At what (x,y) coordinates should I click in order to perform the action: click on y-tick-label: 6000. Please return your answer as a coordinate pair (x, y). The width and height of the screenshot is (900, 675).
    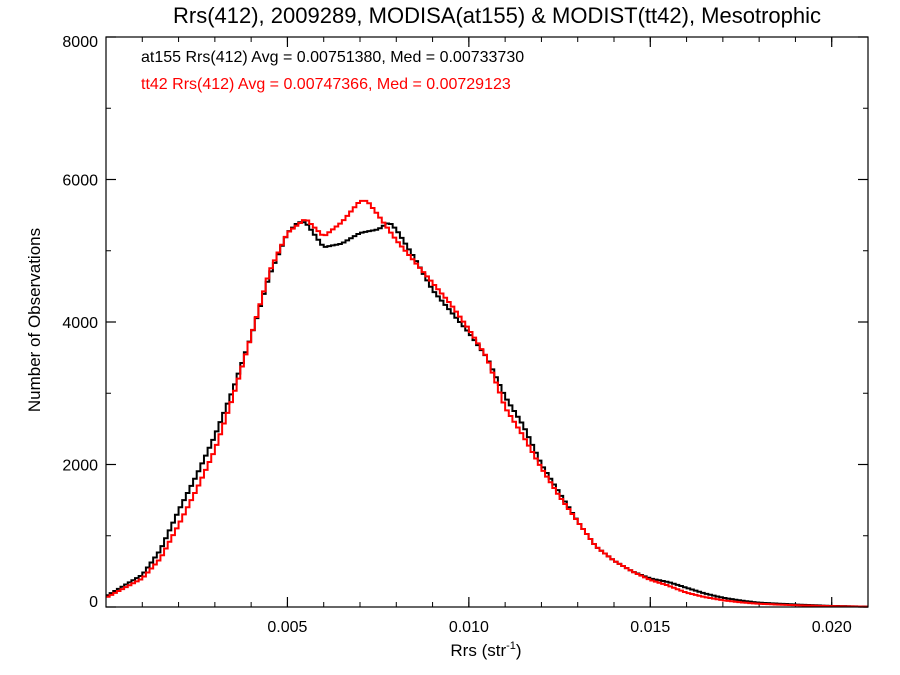
    Looking at the image, I should click on (80, 181).